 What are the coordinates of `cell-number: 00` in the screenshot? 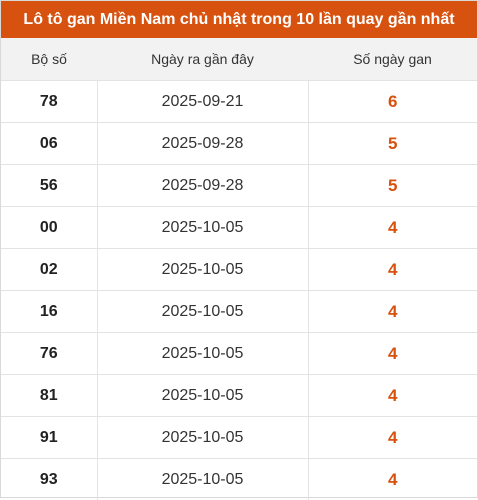 It's located at (49, 228).